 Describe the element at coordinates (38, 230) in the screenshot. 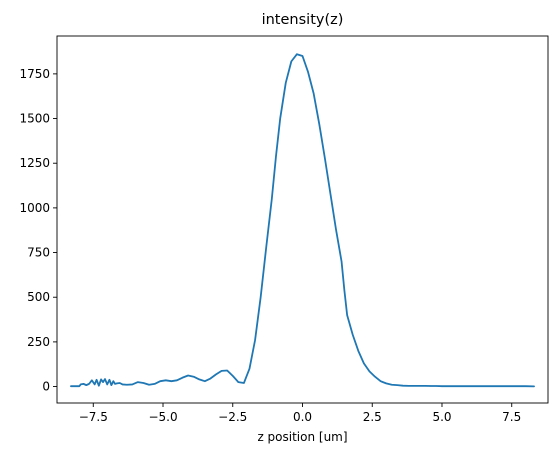

I see `y-axis-ticks: 0 250 500 750 1000 1250 1500 1750` at that location.